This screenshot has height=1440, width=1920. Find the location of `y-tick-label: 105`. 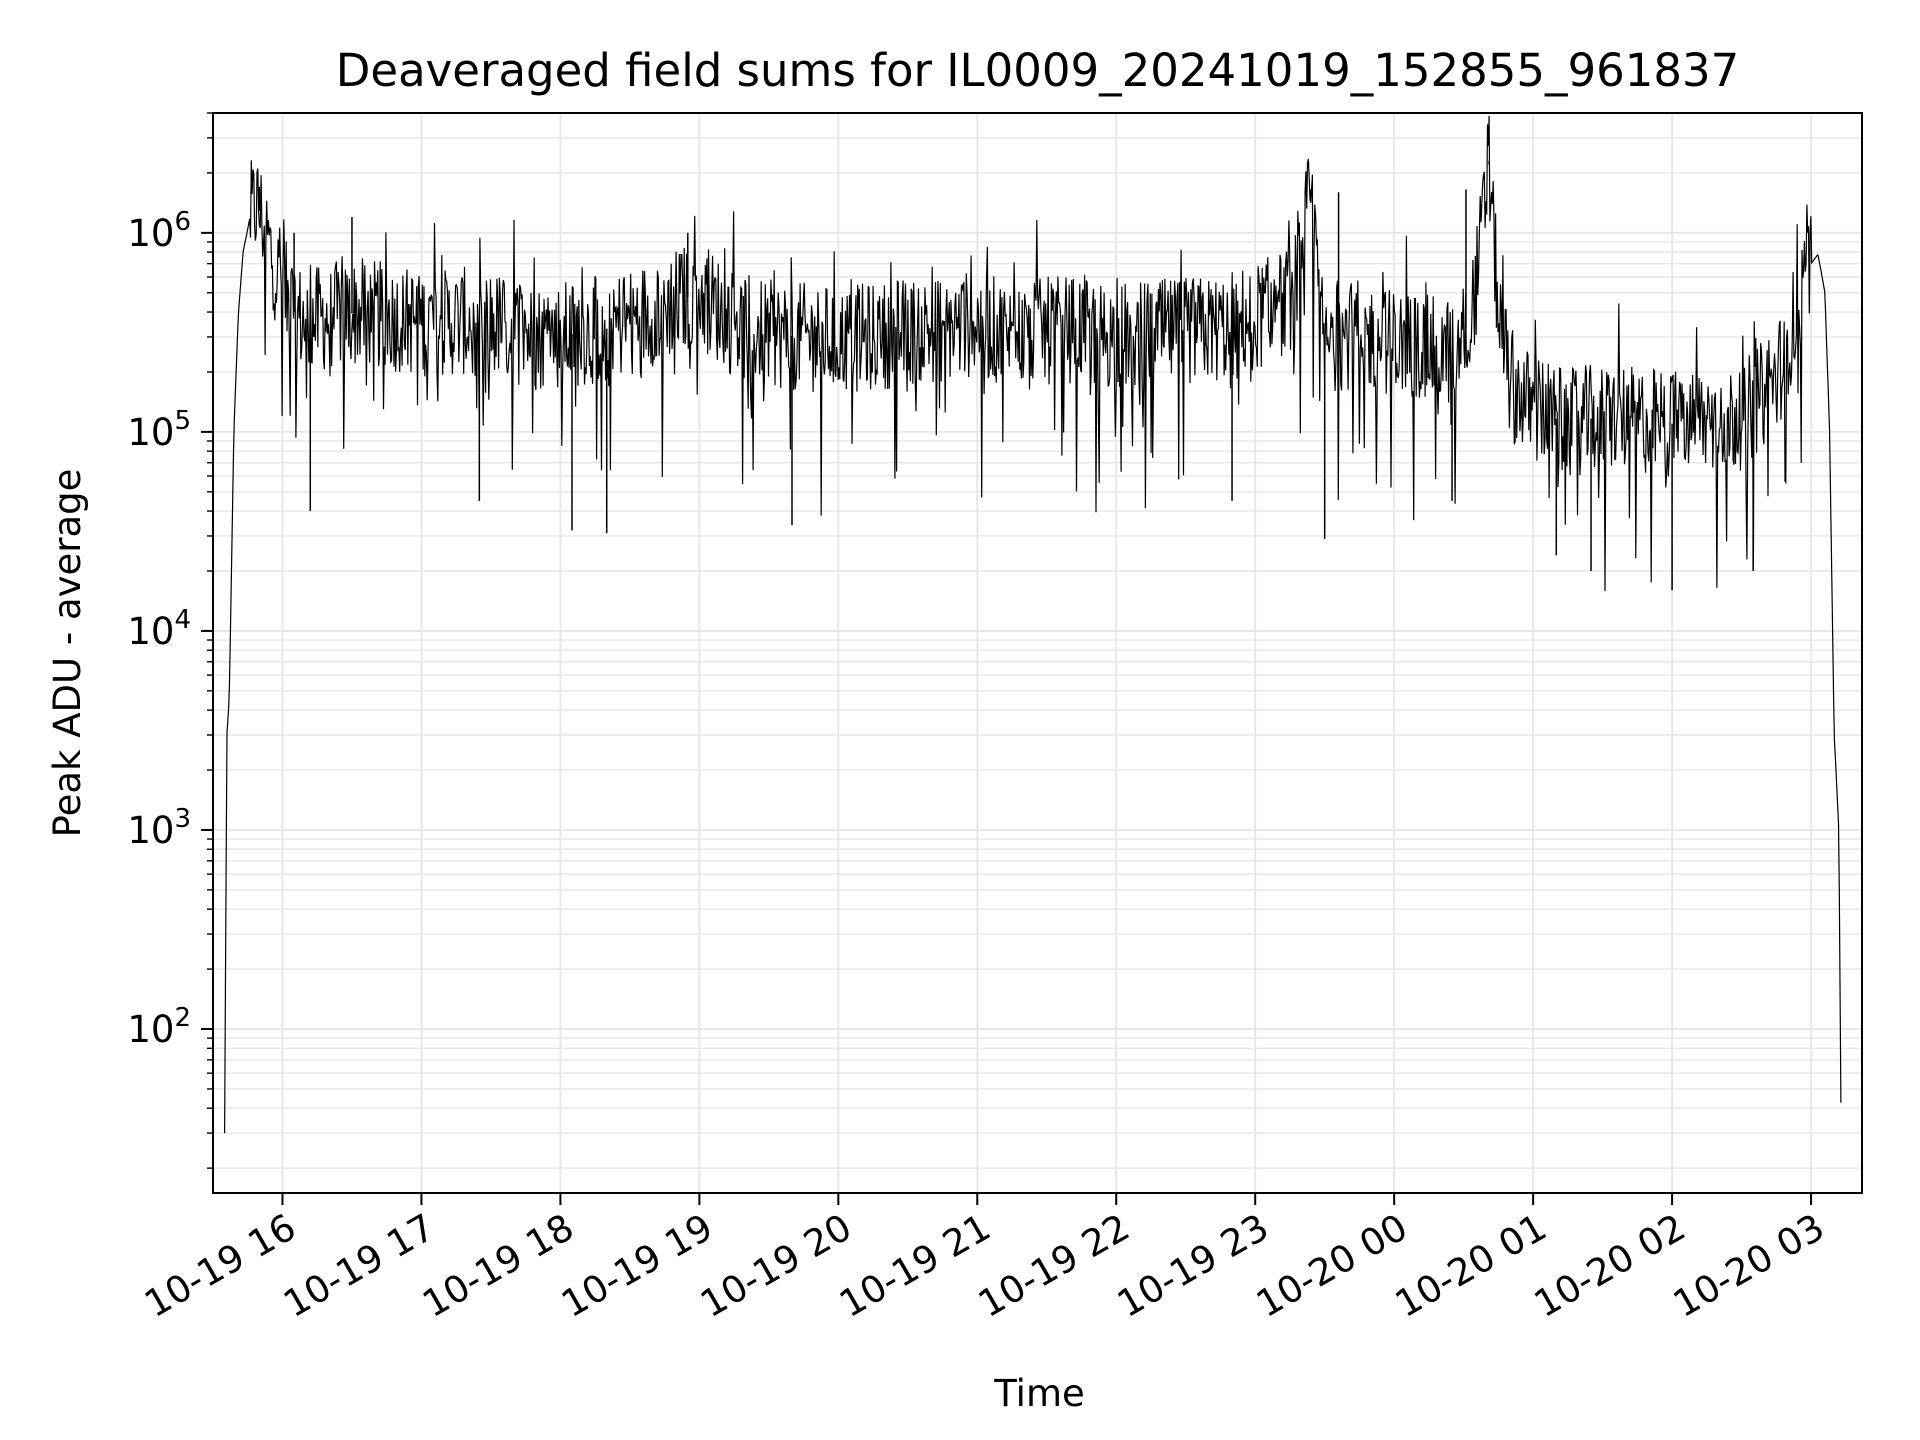

y-tick-label: 105 is located at coordinates (159, 430).